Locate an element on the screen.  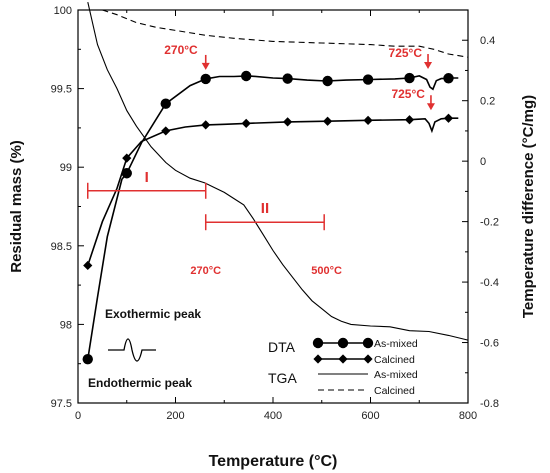
region-ii-label: II is located at coordinates (265, 208).